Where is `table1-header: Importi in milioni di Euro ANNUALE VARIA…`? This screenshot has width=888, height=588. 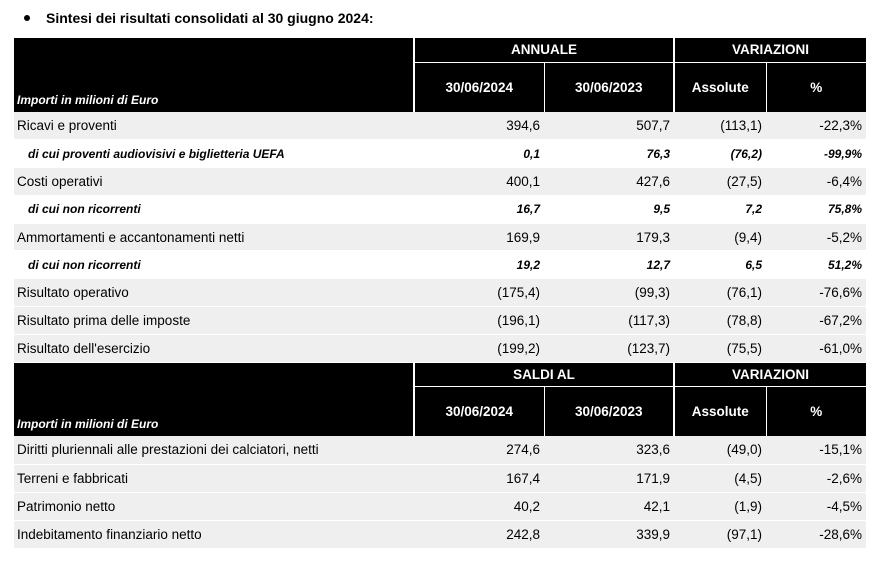
table1-header: Importi in milioni di Euro ANNUALE VARIA… is located at coordinates (440, 75).